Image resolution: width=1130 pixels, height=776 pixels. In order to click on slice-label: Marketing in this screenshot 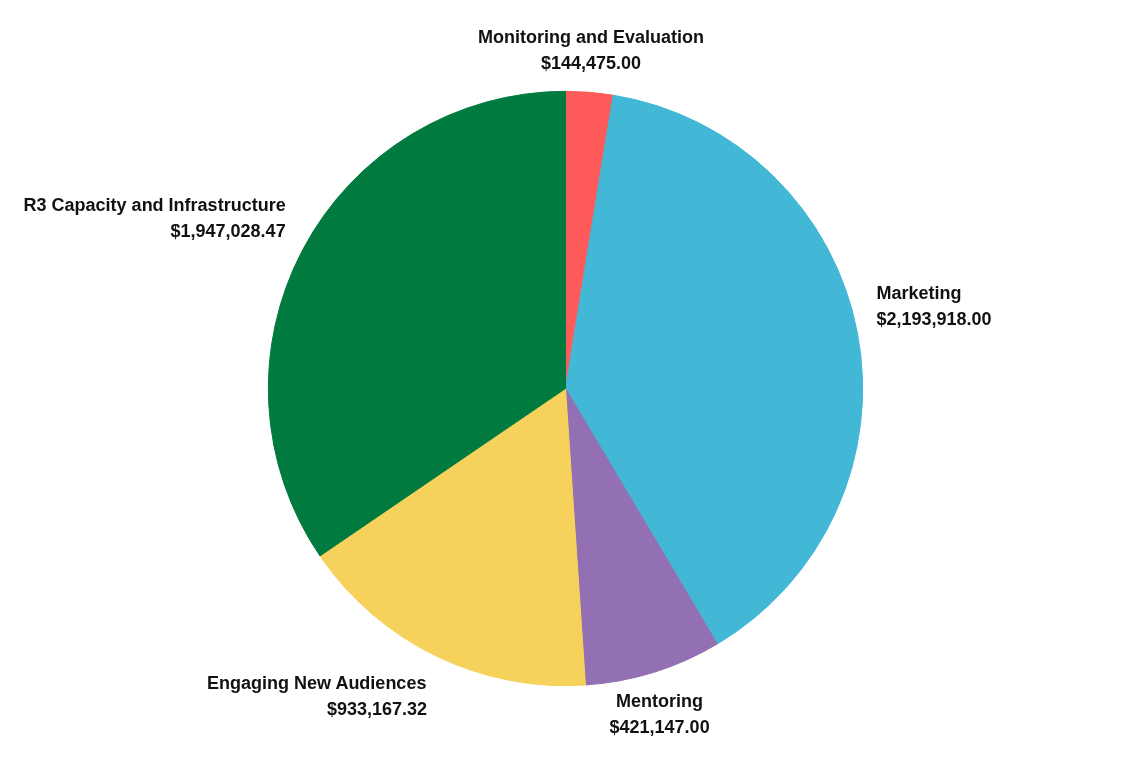, I will do `click(919, 293)`.